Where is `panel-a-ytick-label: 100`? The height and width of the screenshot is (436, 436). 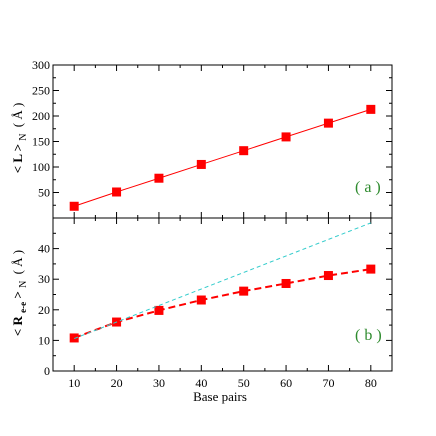
panel-a-ytick-label: 100 is located at coordinates (41, 167).